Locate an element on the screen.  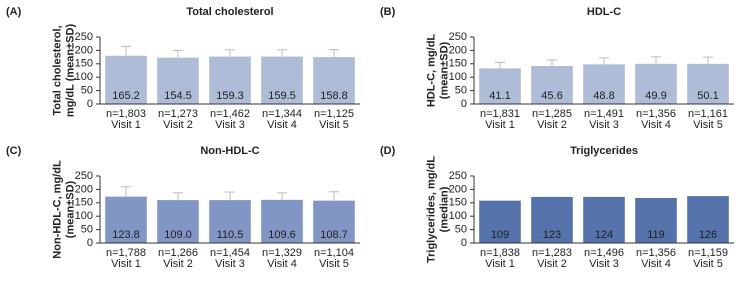
bar-label: 41.1 is located at coordinates (499, 96).